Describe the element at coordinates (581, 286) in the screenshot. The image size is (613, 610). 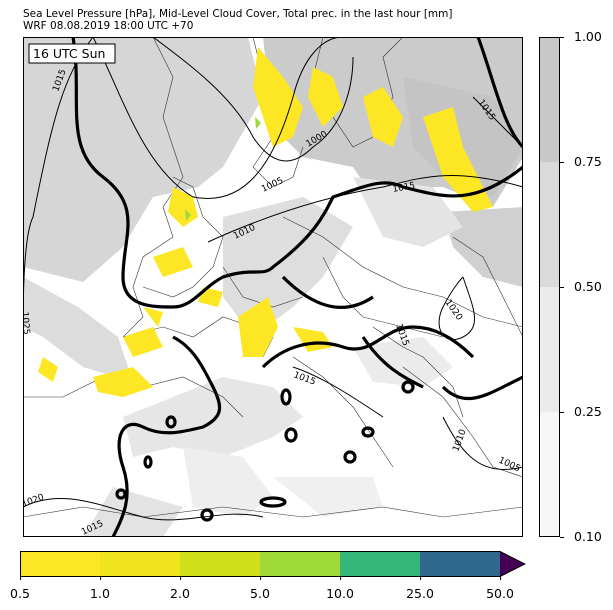
I see `cloud-tick: 0.50` at that location.